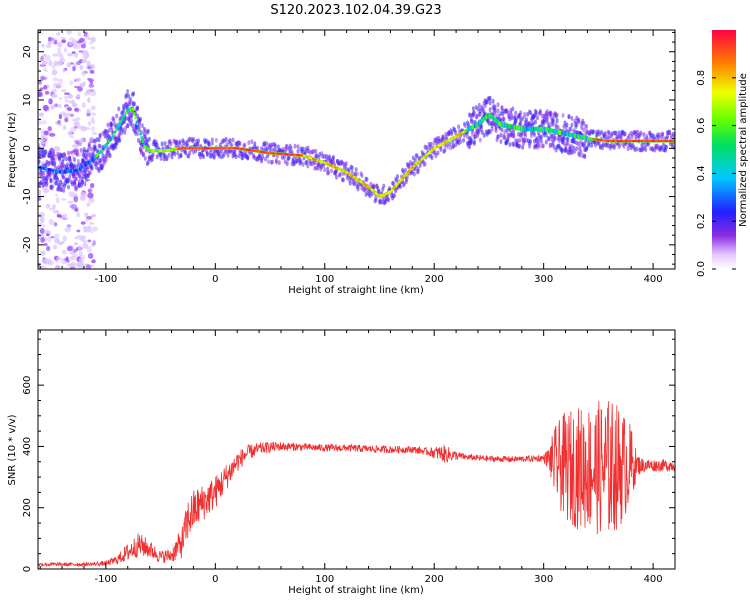 This screenshot has height=600, width=750. Describe the element at coordinates (653, 579) in the screenshot. I see `x-tick-label: 400` at that location.